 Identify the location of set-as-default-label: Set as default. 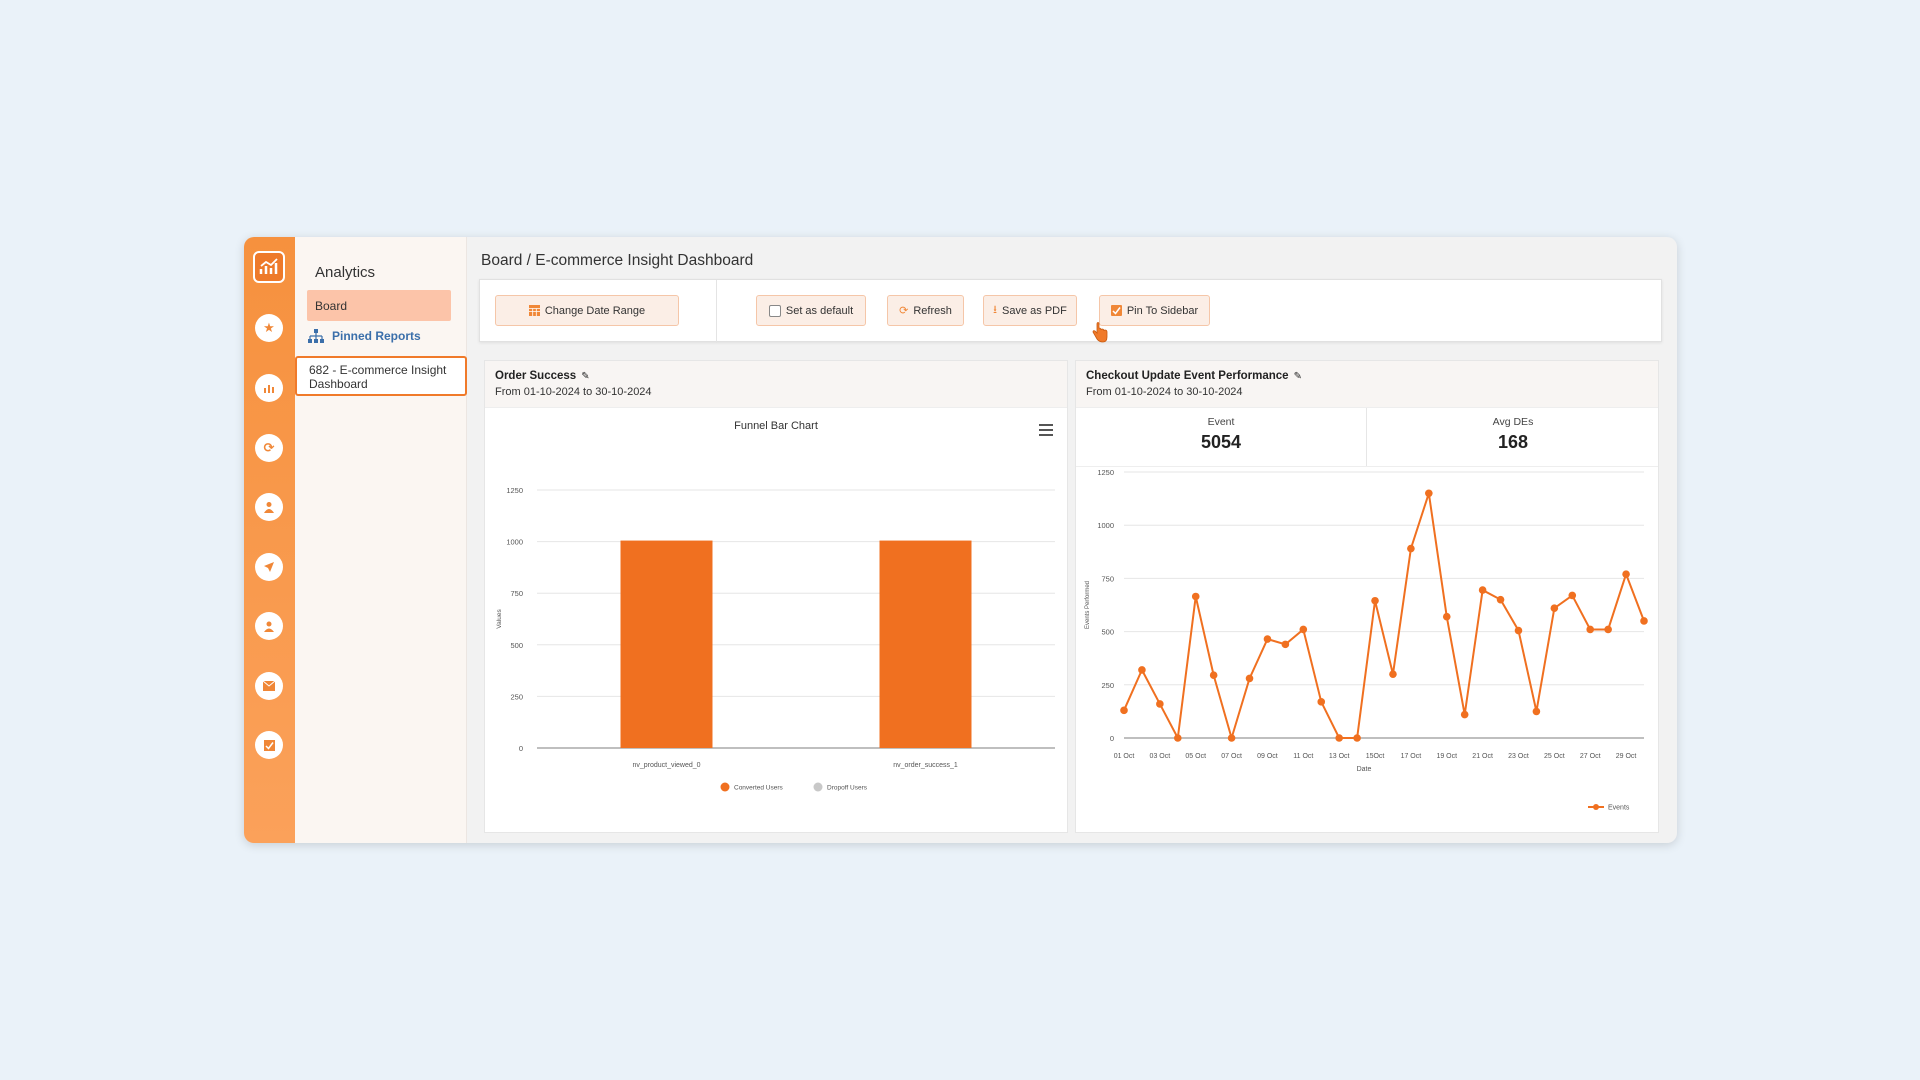
(819, 310).